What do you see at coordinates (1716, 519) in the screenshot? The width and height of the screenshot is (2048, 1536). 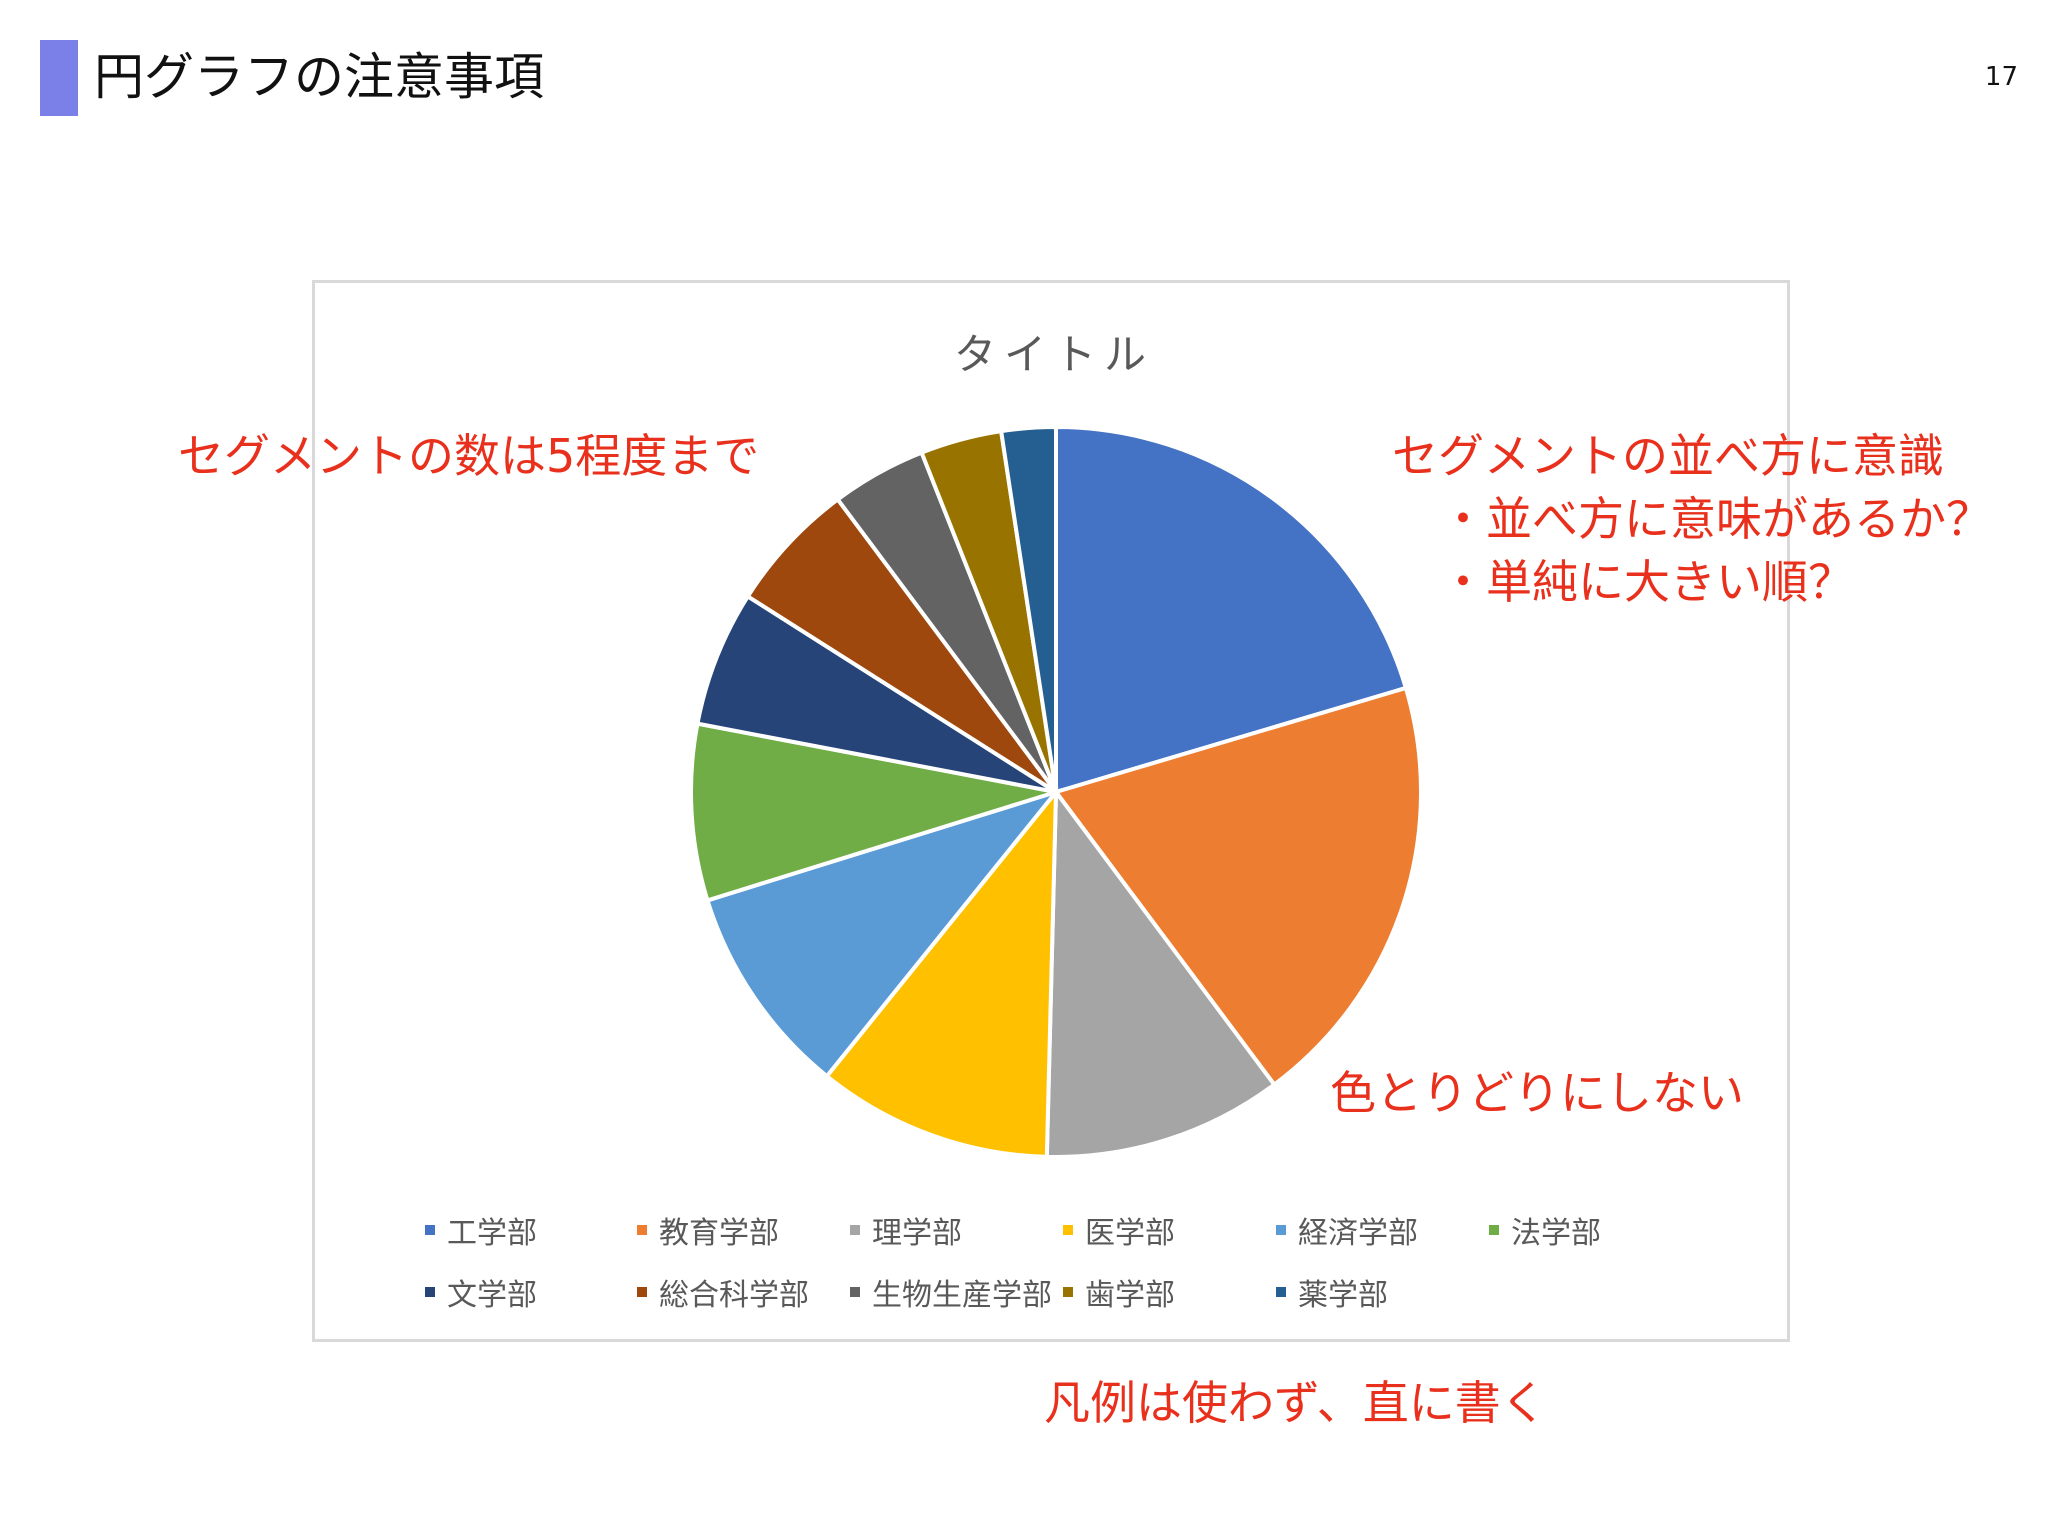 I see `annotation-segment-order-point-1: ・並べ方に意味があるか？` at bounding box center [1716, 519].